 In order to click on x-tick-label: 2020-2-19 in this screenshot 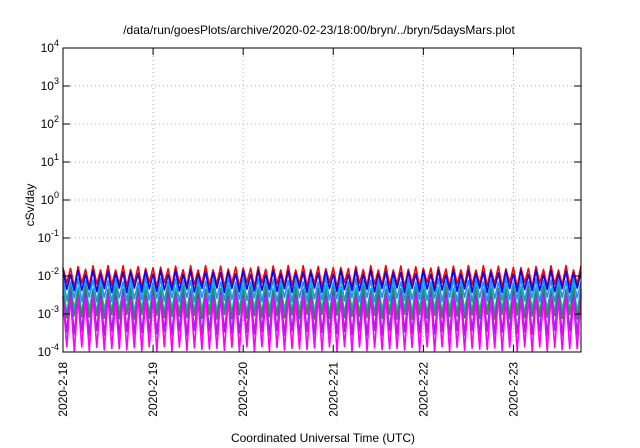, I will do `click(153, 389)`.